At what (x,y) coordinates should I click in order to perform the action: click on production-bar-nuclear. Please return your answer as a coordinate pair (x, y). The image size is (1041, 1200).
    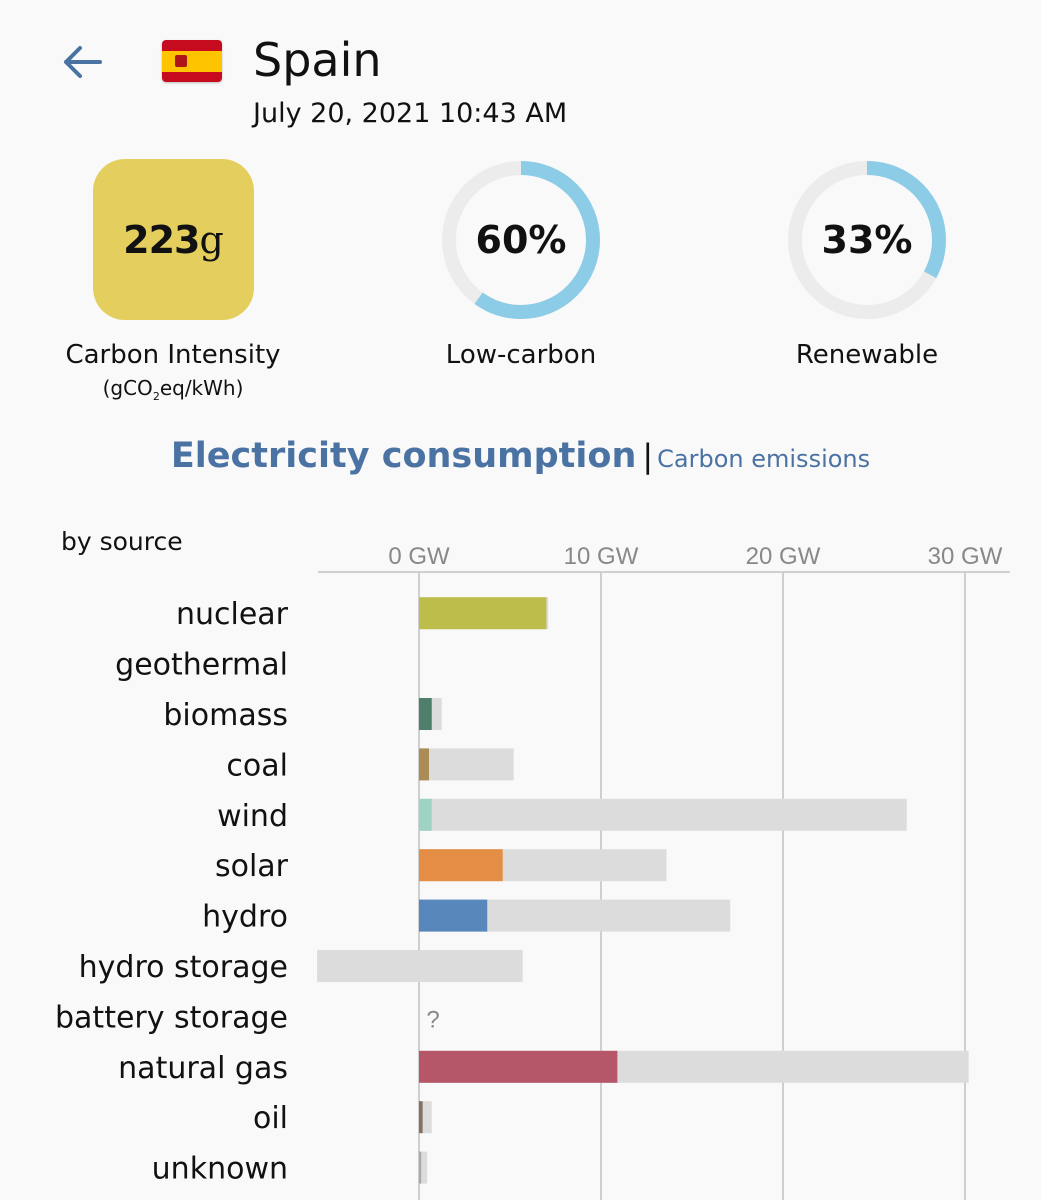
    Looking at the image, I should click on (483, 613).